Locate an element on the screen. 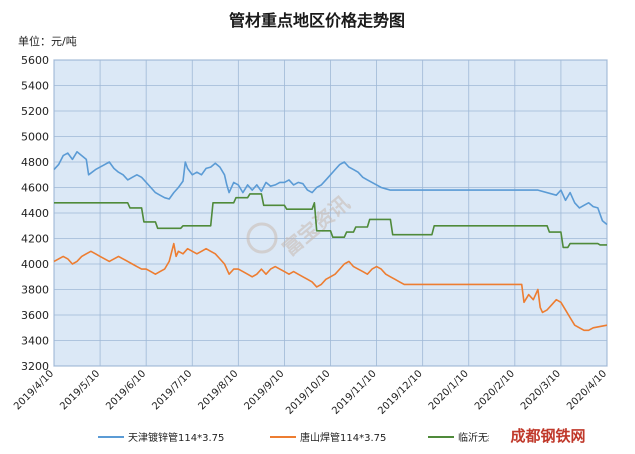  x-tick-label-11: 2020/3/10 is located at coordinates (541, 390).